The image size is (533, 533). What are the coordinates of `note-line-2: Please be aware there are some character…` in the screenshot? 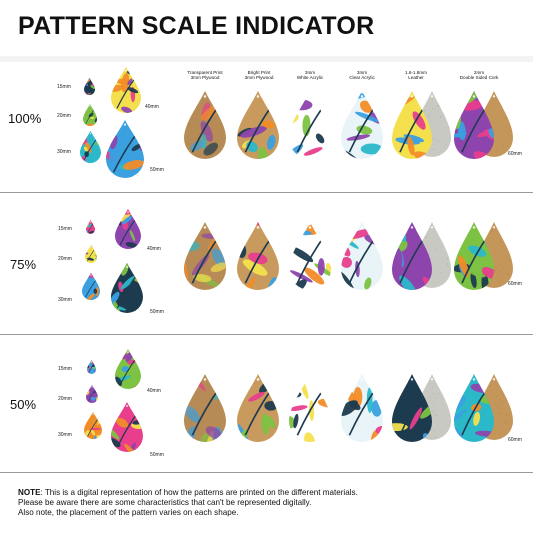 It's located at (165, 502).